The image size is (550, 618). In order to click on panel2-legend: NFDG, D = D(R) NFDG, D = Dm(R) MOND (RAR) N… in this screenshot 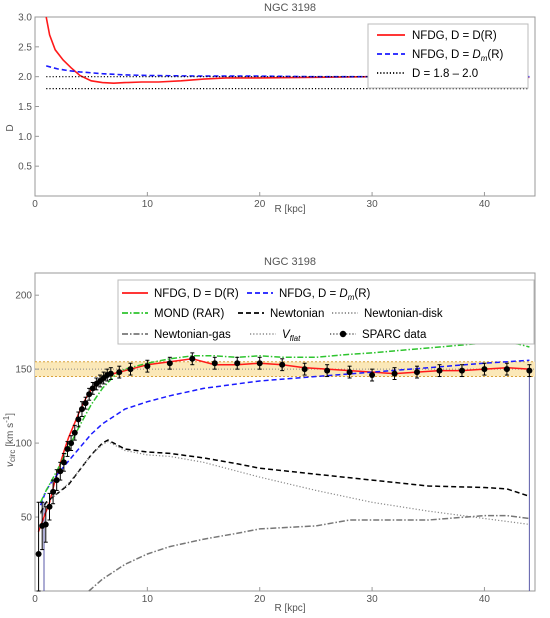, I will do `click(326, 312)`.